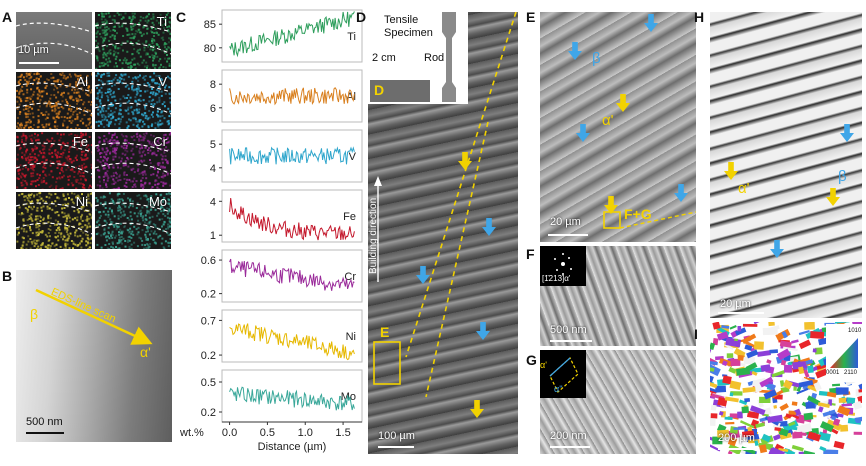 Image resolution: width=866 pixels, height=466 pixels. What do you see at coordinates (81, 201) in the screenshot?
I see `ni-map-label: Ni` at bounding box center [81, 201].